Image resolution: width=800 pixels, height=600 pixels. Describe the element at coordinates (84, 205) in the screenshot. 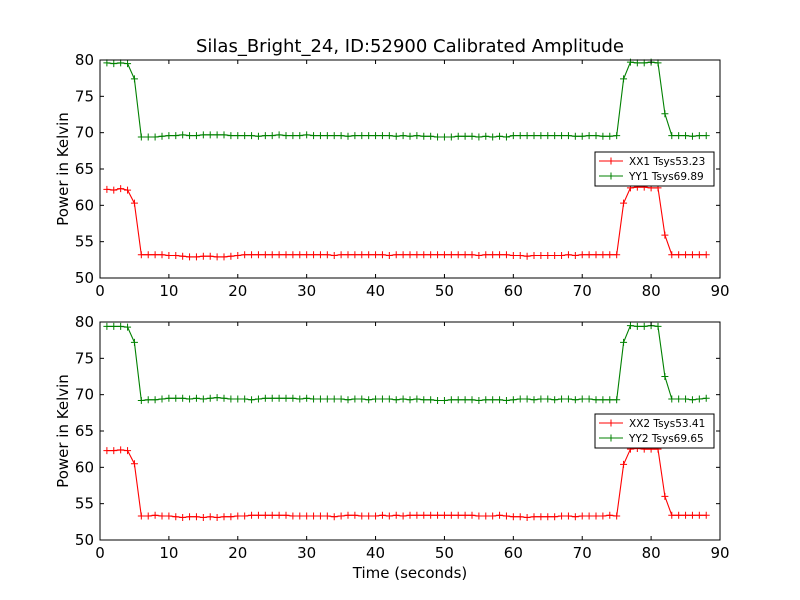

I see `y-tick-label: 60` at that location.